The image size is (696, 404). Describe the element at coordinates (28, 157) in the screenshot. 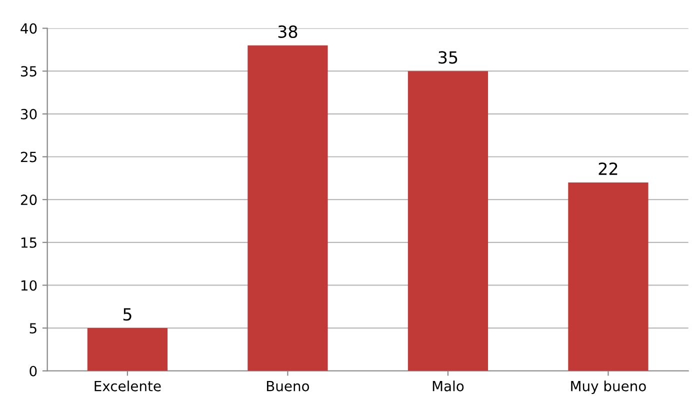

I see `y-tick-label: 25` at that location.